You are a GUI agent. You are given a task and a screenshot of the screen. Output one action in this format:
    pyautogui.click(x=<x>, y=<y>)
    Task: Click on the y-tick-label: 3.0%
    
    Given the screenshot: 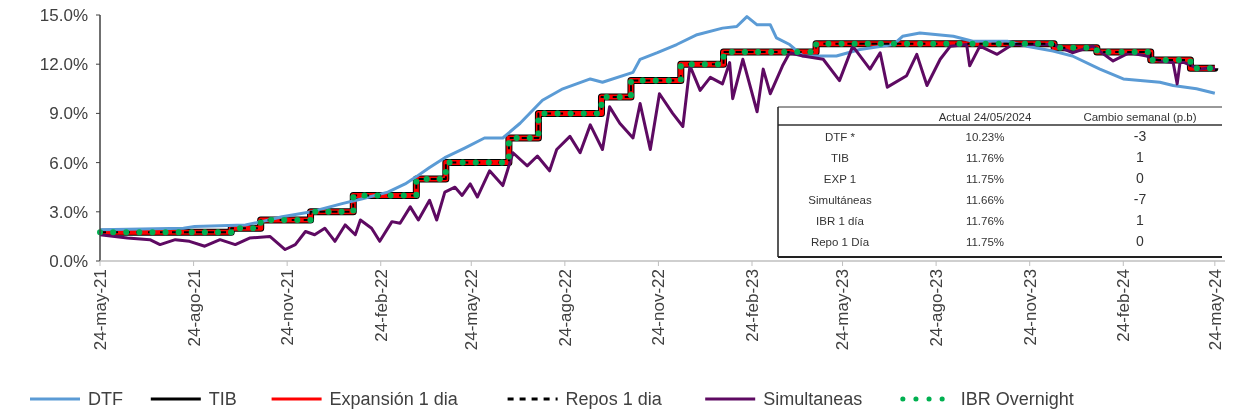 What is the action you would take?
    pyautogui.click(x=68, y=212)
    